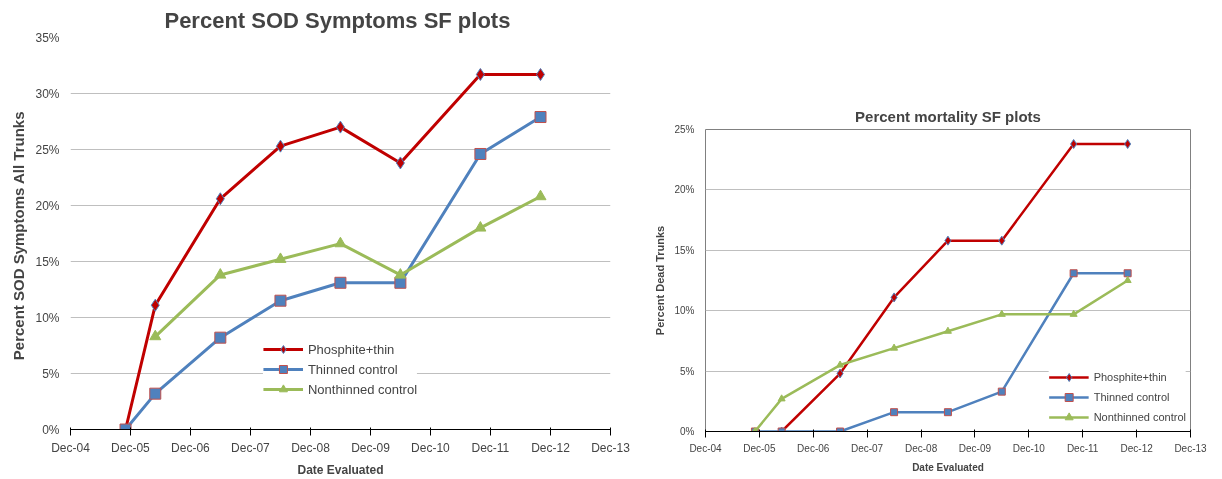 This screenshot has height=479, width=1222. I want to click on chart-title: Percent SOD Symptoms SF plots, so click(337, 20).